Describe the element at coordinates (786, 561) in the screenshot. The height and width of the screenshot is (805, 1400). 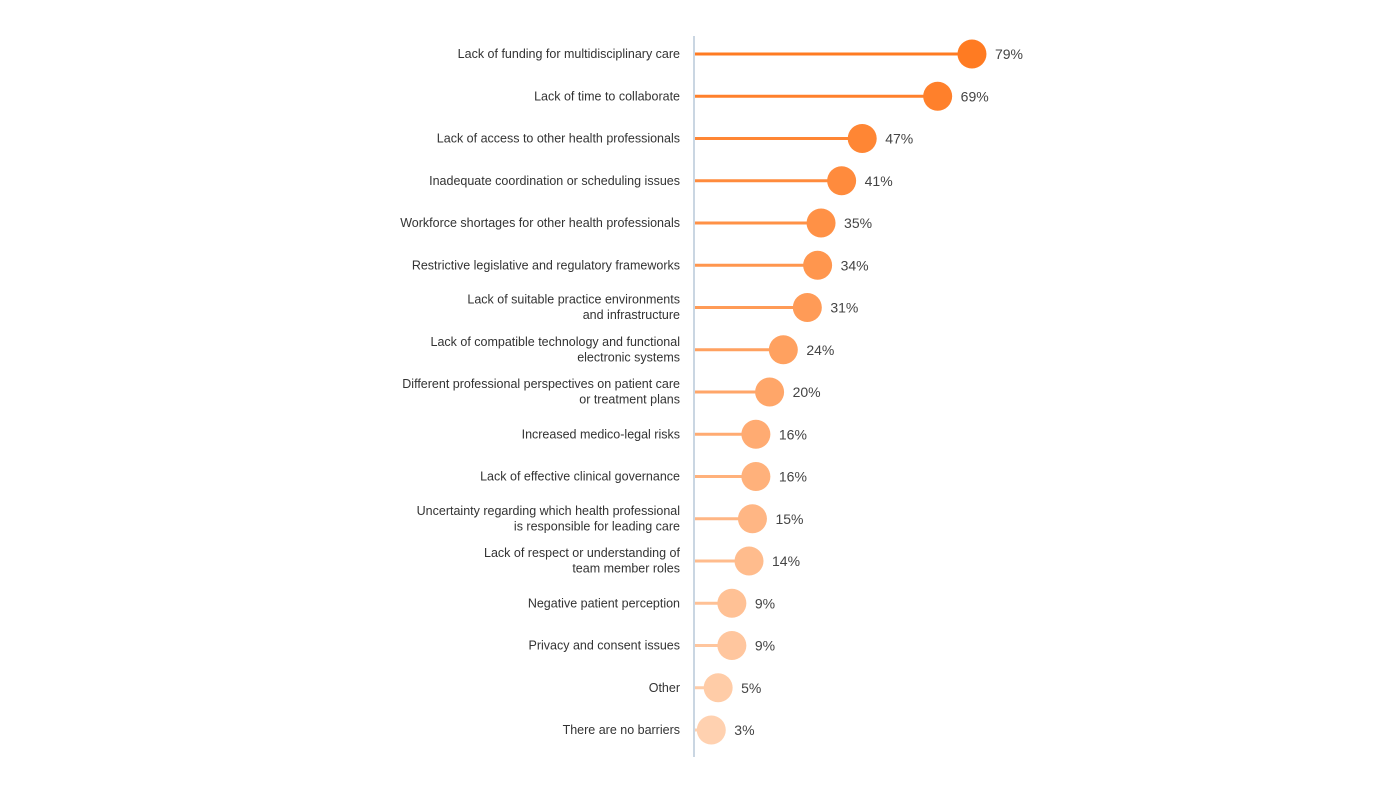
I see `value-label: 14%` at that location.